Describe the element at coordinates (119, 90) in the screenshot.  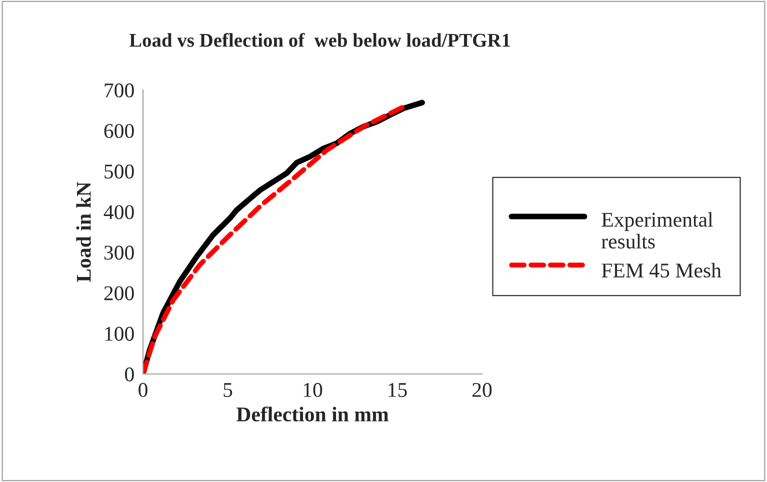
I see `y-tick-label: 700` at that location.